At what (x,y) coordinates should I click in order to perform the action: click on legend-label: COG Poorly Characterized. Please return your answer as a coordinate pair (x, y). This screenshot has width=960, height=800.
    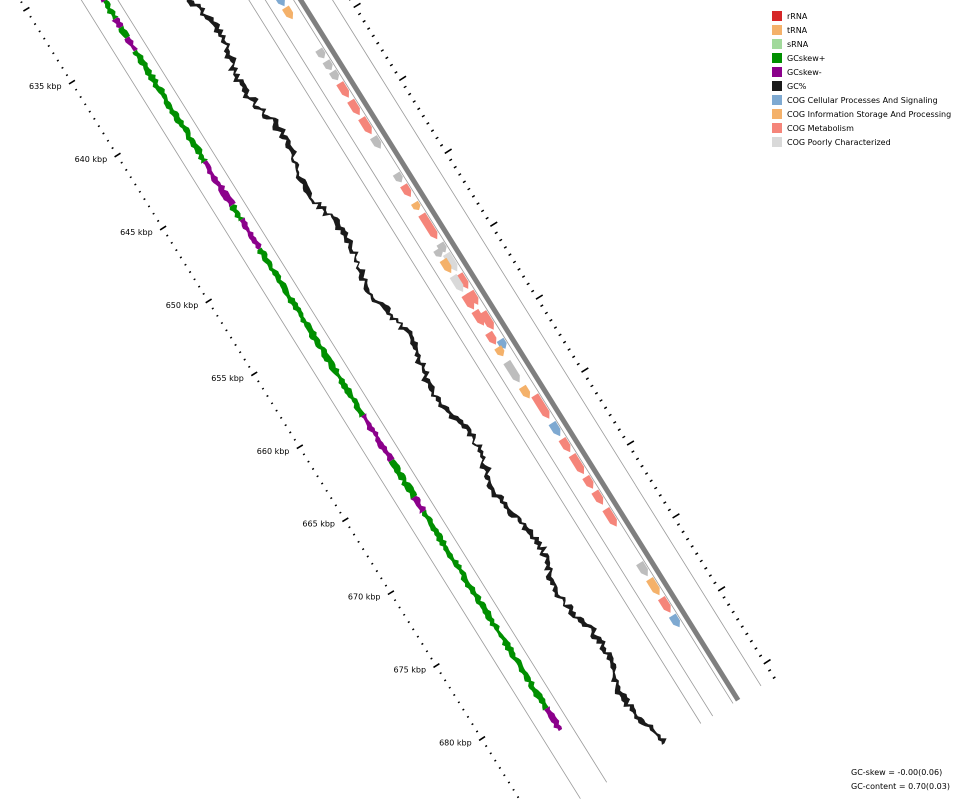
    Looking at the image, I should click on (839, 142).